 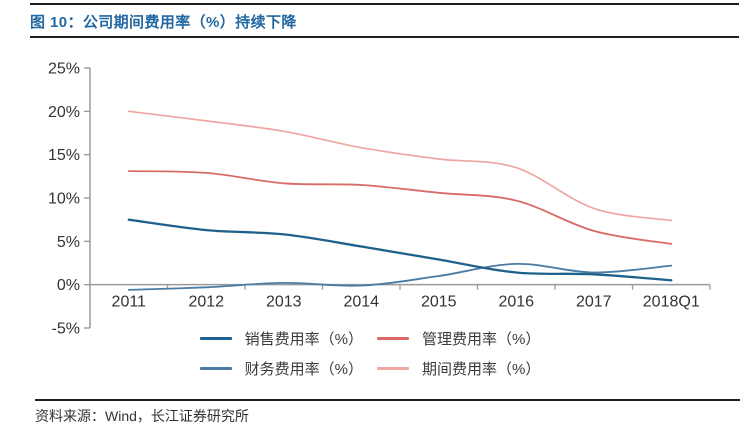 What do you see at coordinates (66, 329) in the screenshot?
I see `y-tick-label: -5%` at bounding box center [66, 329].